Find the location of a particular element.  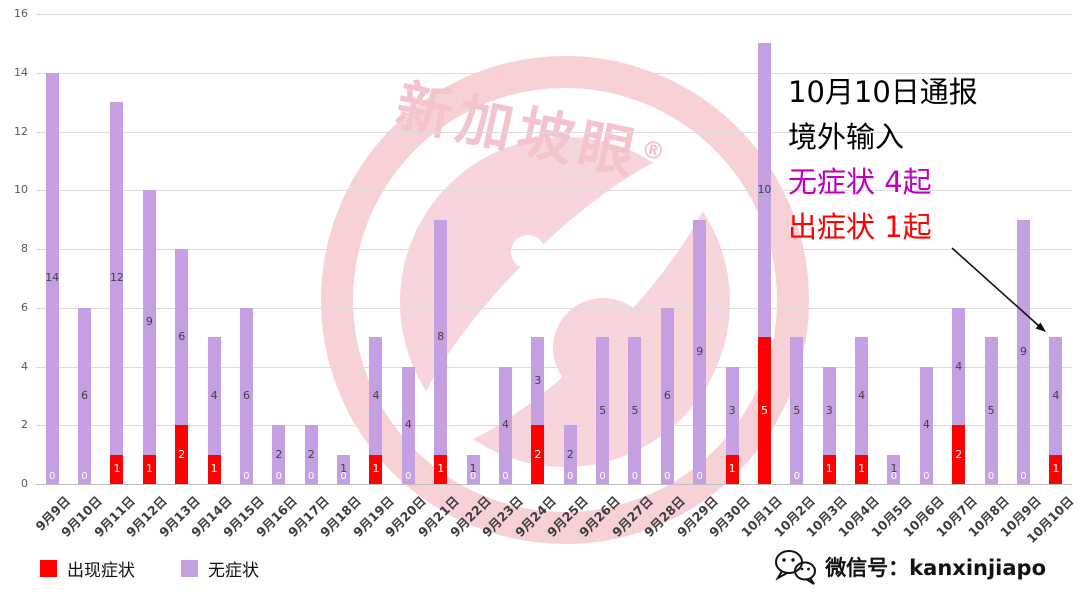

y-tick-label: 14 is located at coordinates (21, 72).